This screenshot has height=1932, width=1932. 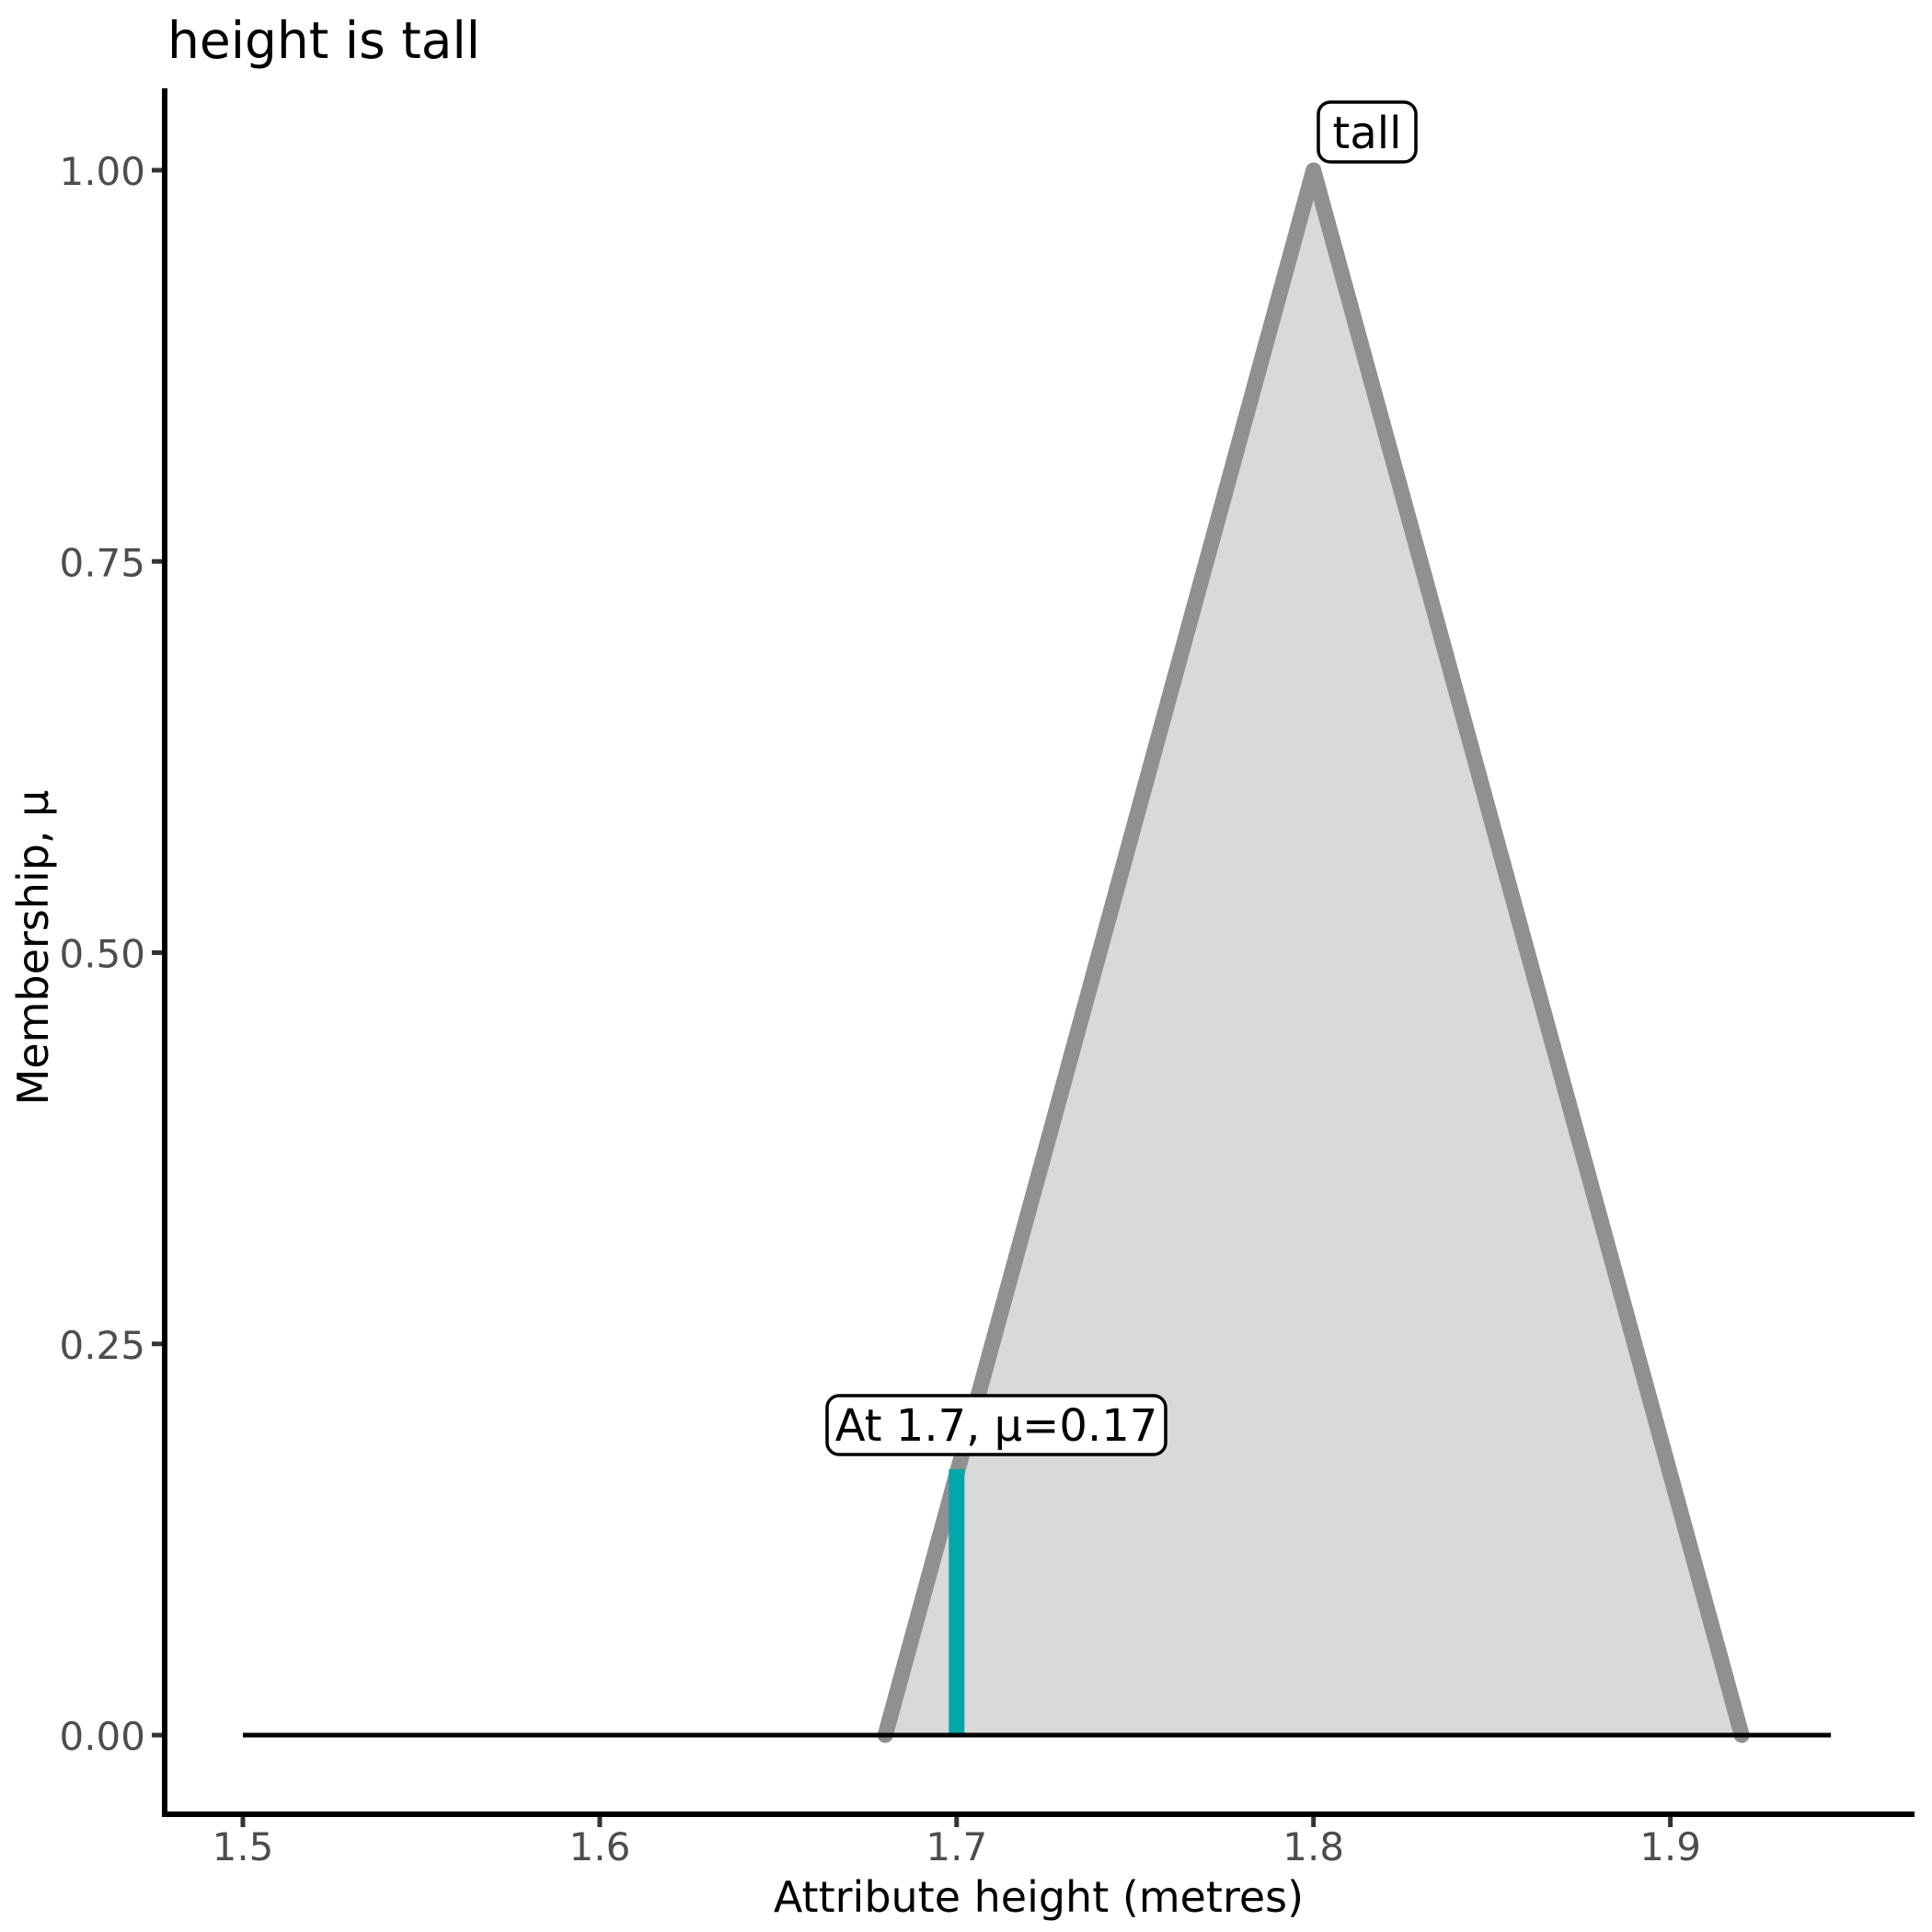 I want to click on y-tick-label: 0.25, so click(x=102, y=1345).